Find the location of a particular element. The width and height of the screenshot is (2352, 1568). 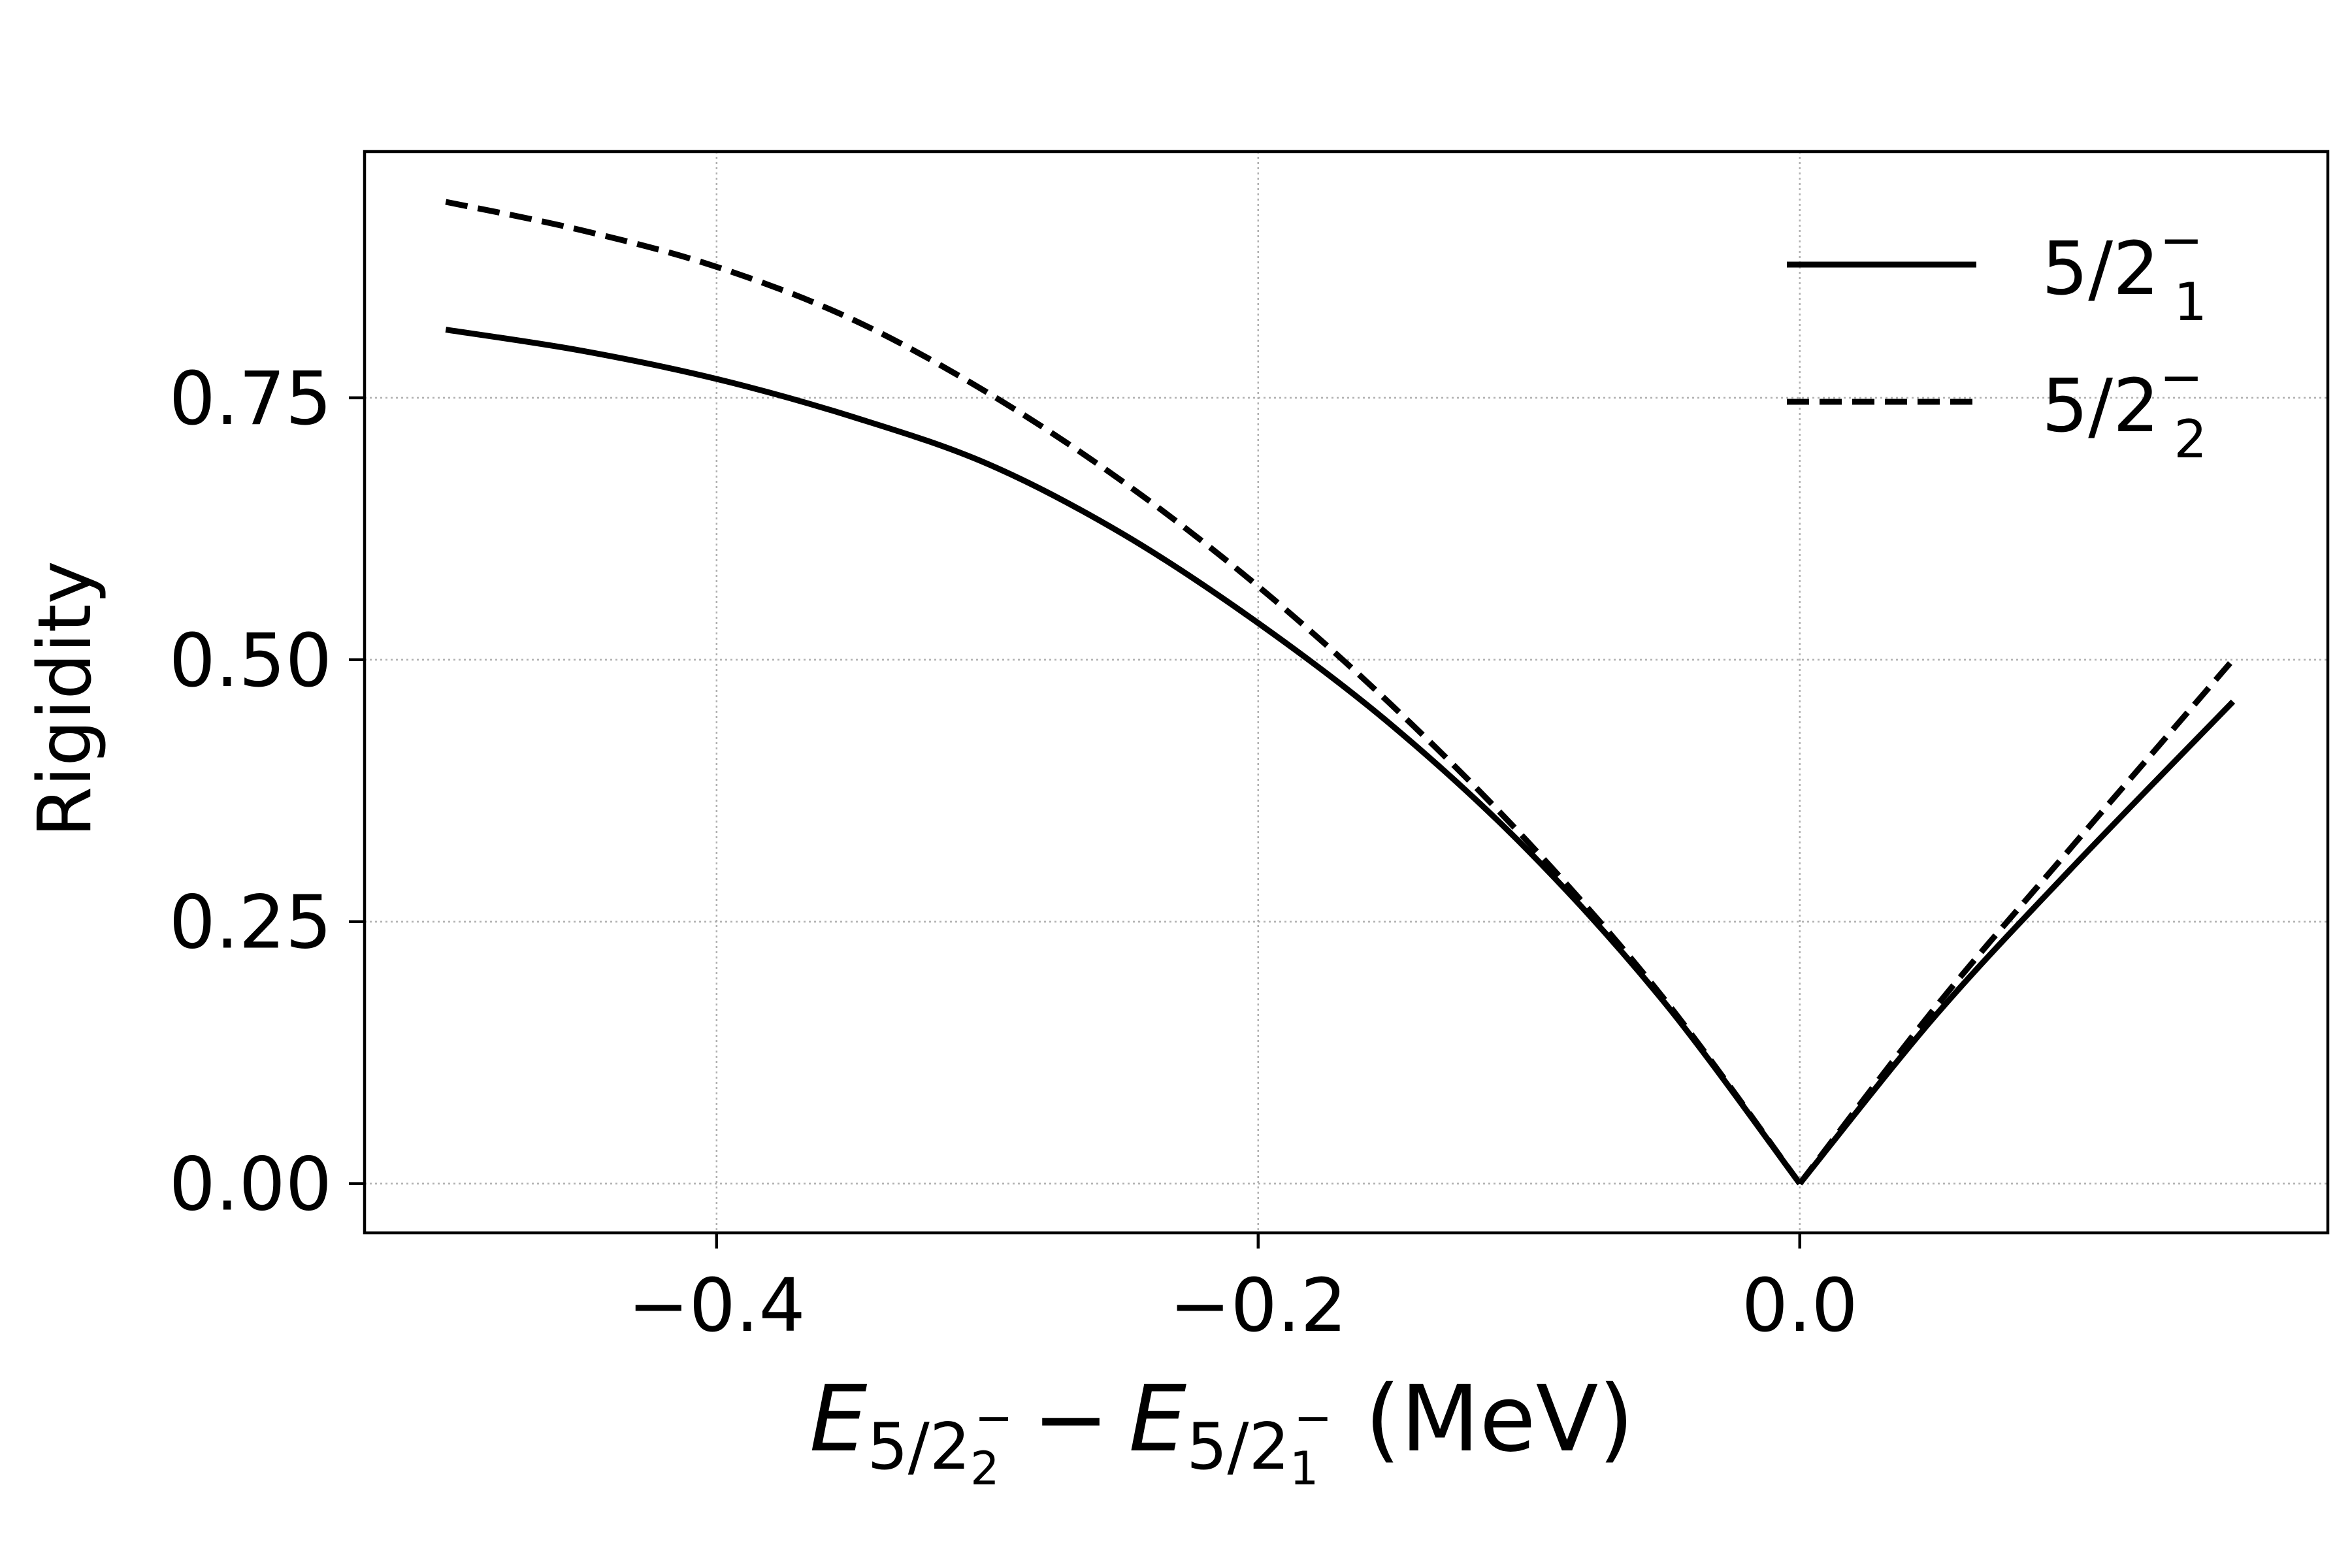

y-tick-label: 0.50 is located at coordinates (250, 661).